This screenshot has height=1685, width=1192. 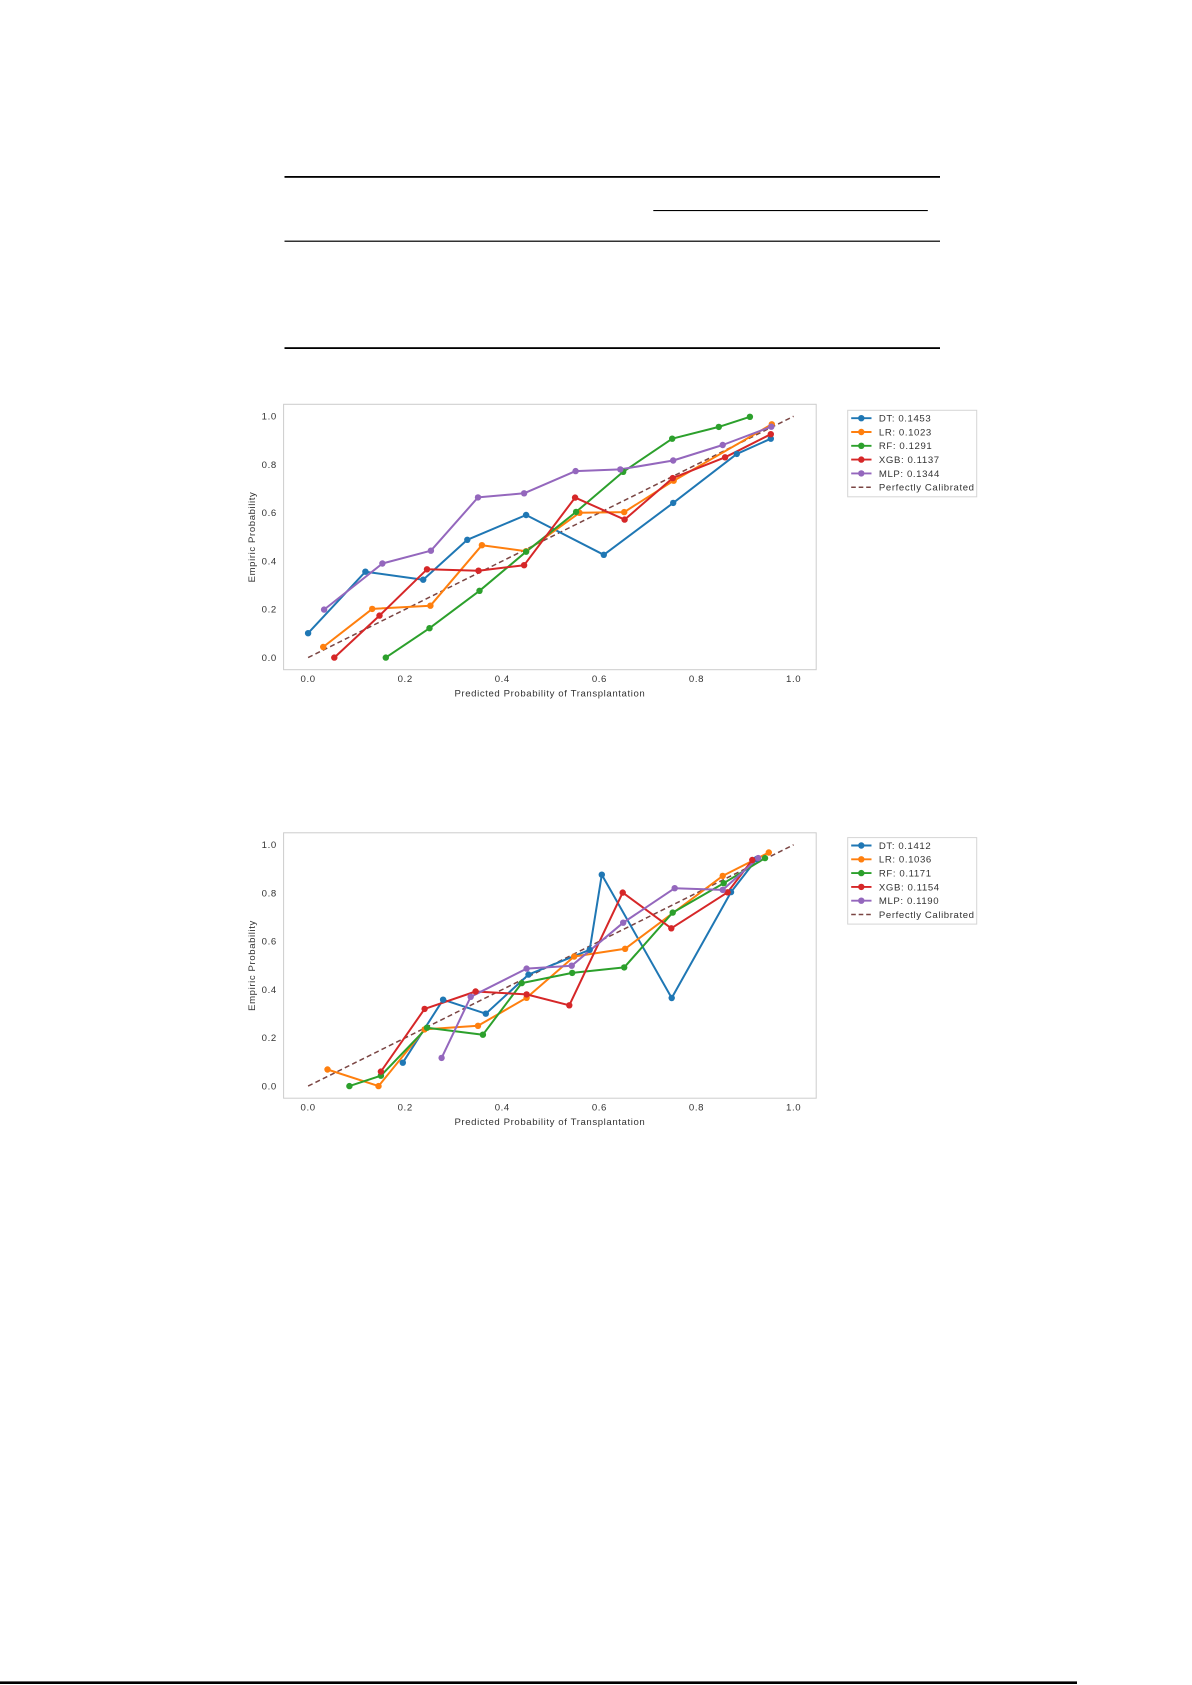 I want to click on svg-text: XGB: 0.1137, so click(x=909, y=460).